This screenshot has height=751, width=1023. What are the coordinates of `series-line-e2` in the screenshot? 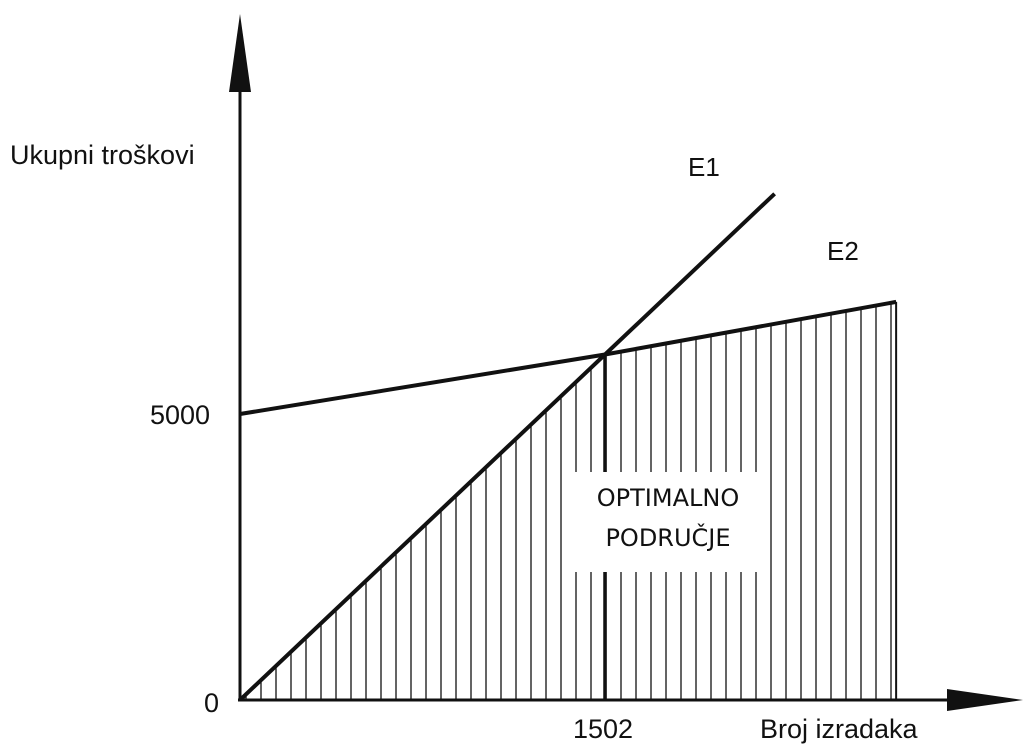 It's located at (568, 357).